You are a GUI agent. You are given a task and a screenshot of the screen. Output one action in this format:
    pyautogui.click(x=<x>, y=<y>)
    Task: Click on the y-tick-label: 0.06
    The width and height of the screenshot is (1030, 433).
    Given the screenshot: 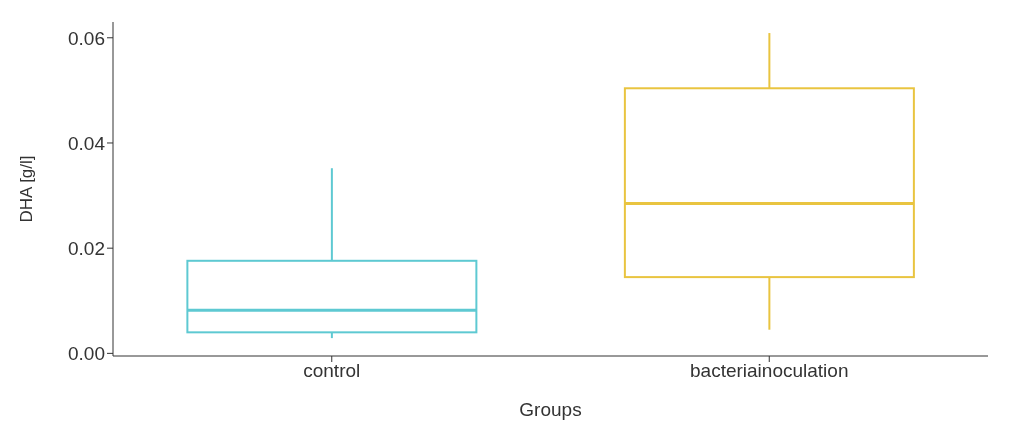 What is the action you would take?
    pyautogui.click(x=86, y=38)
    